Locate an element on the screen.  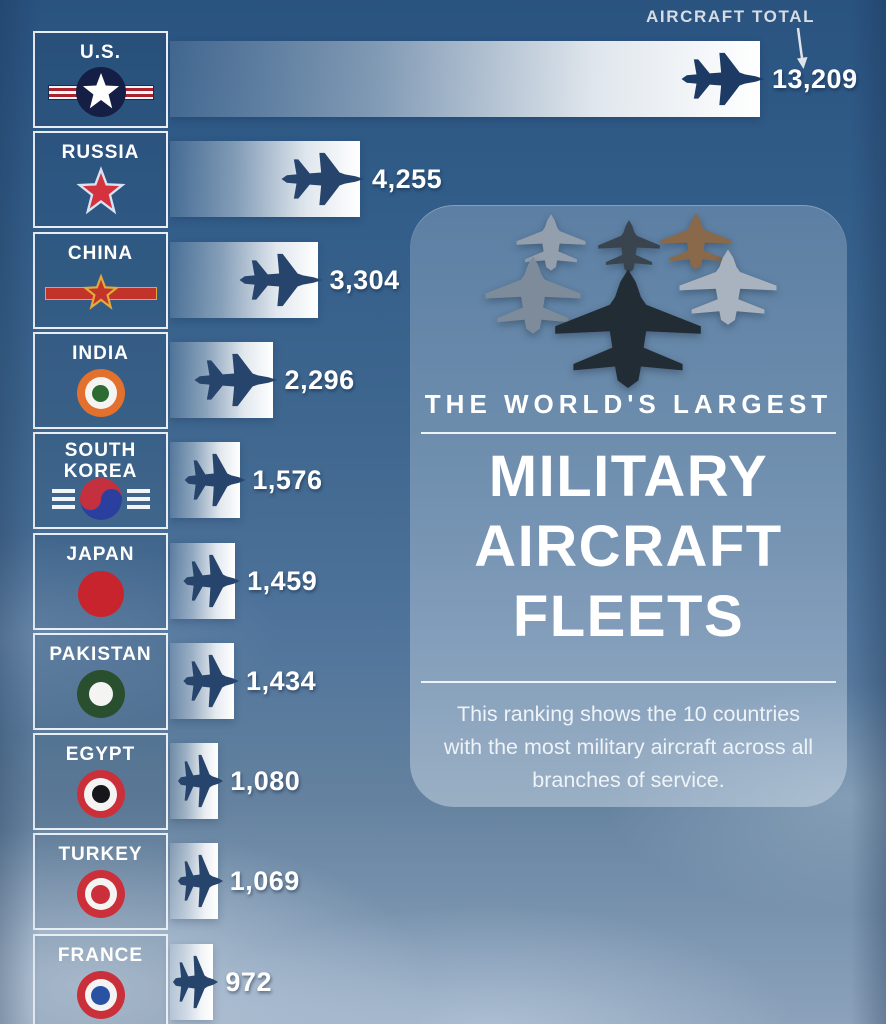
usaf-roundel-icon is located at coordinates (100, 92).